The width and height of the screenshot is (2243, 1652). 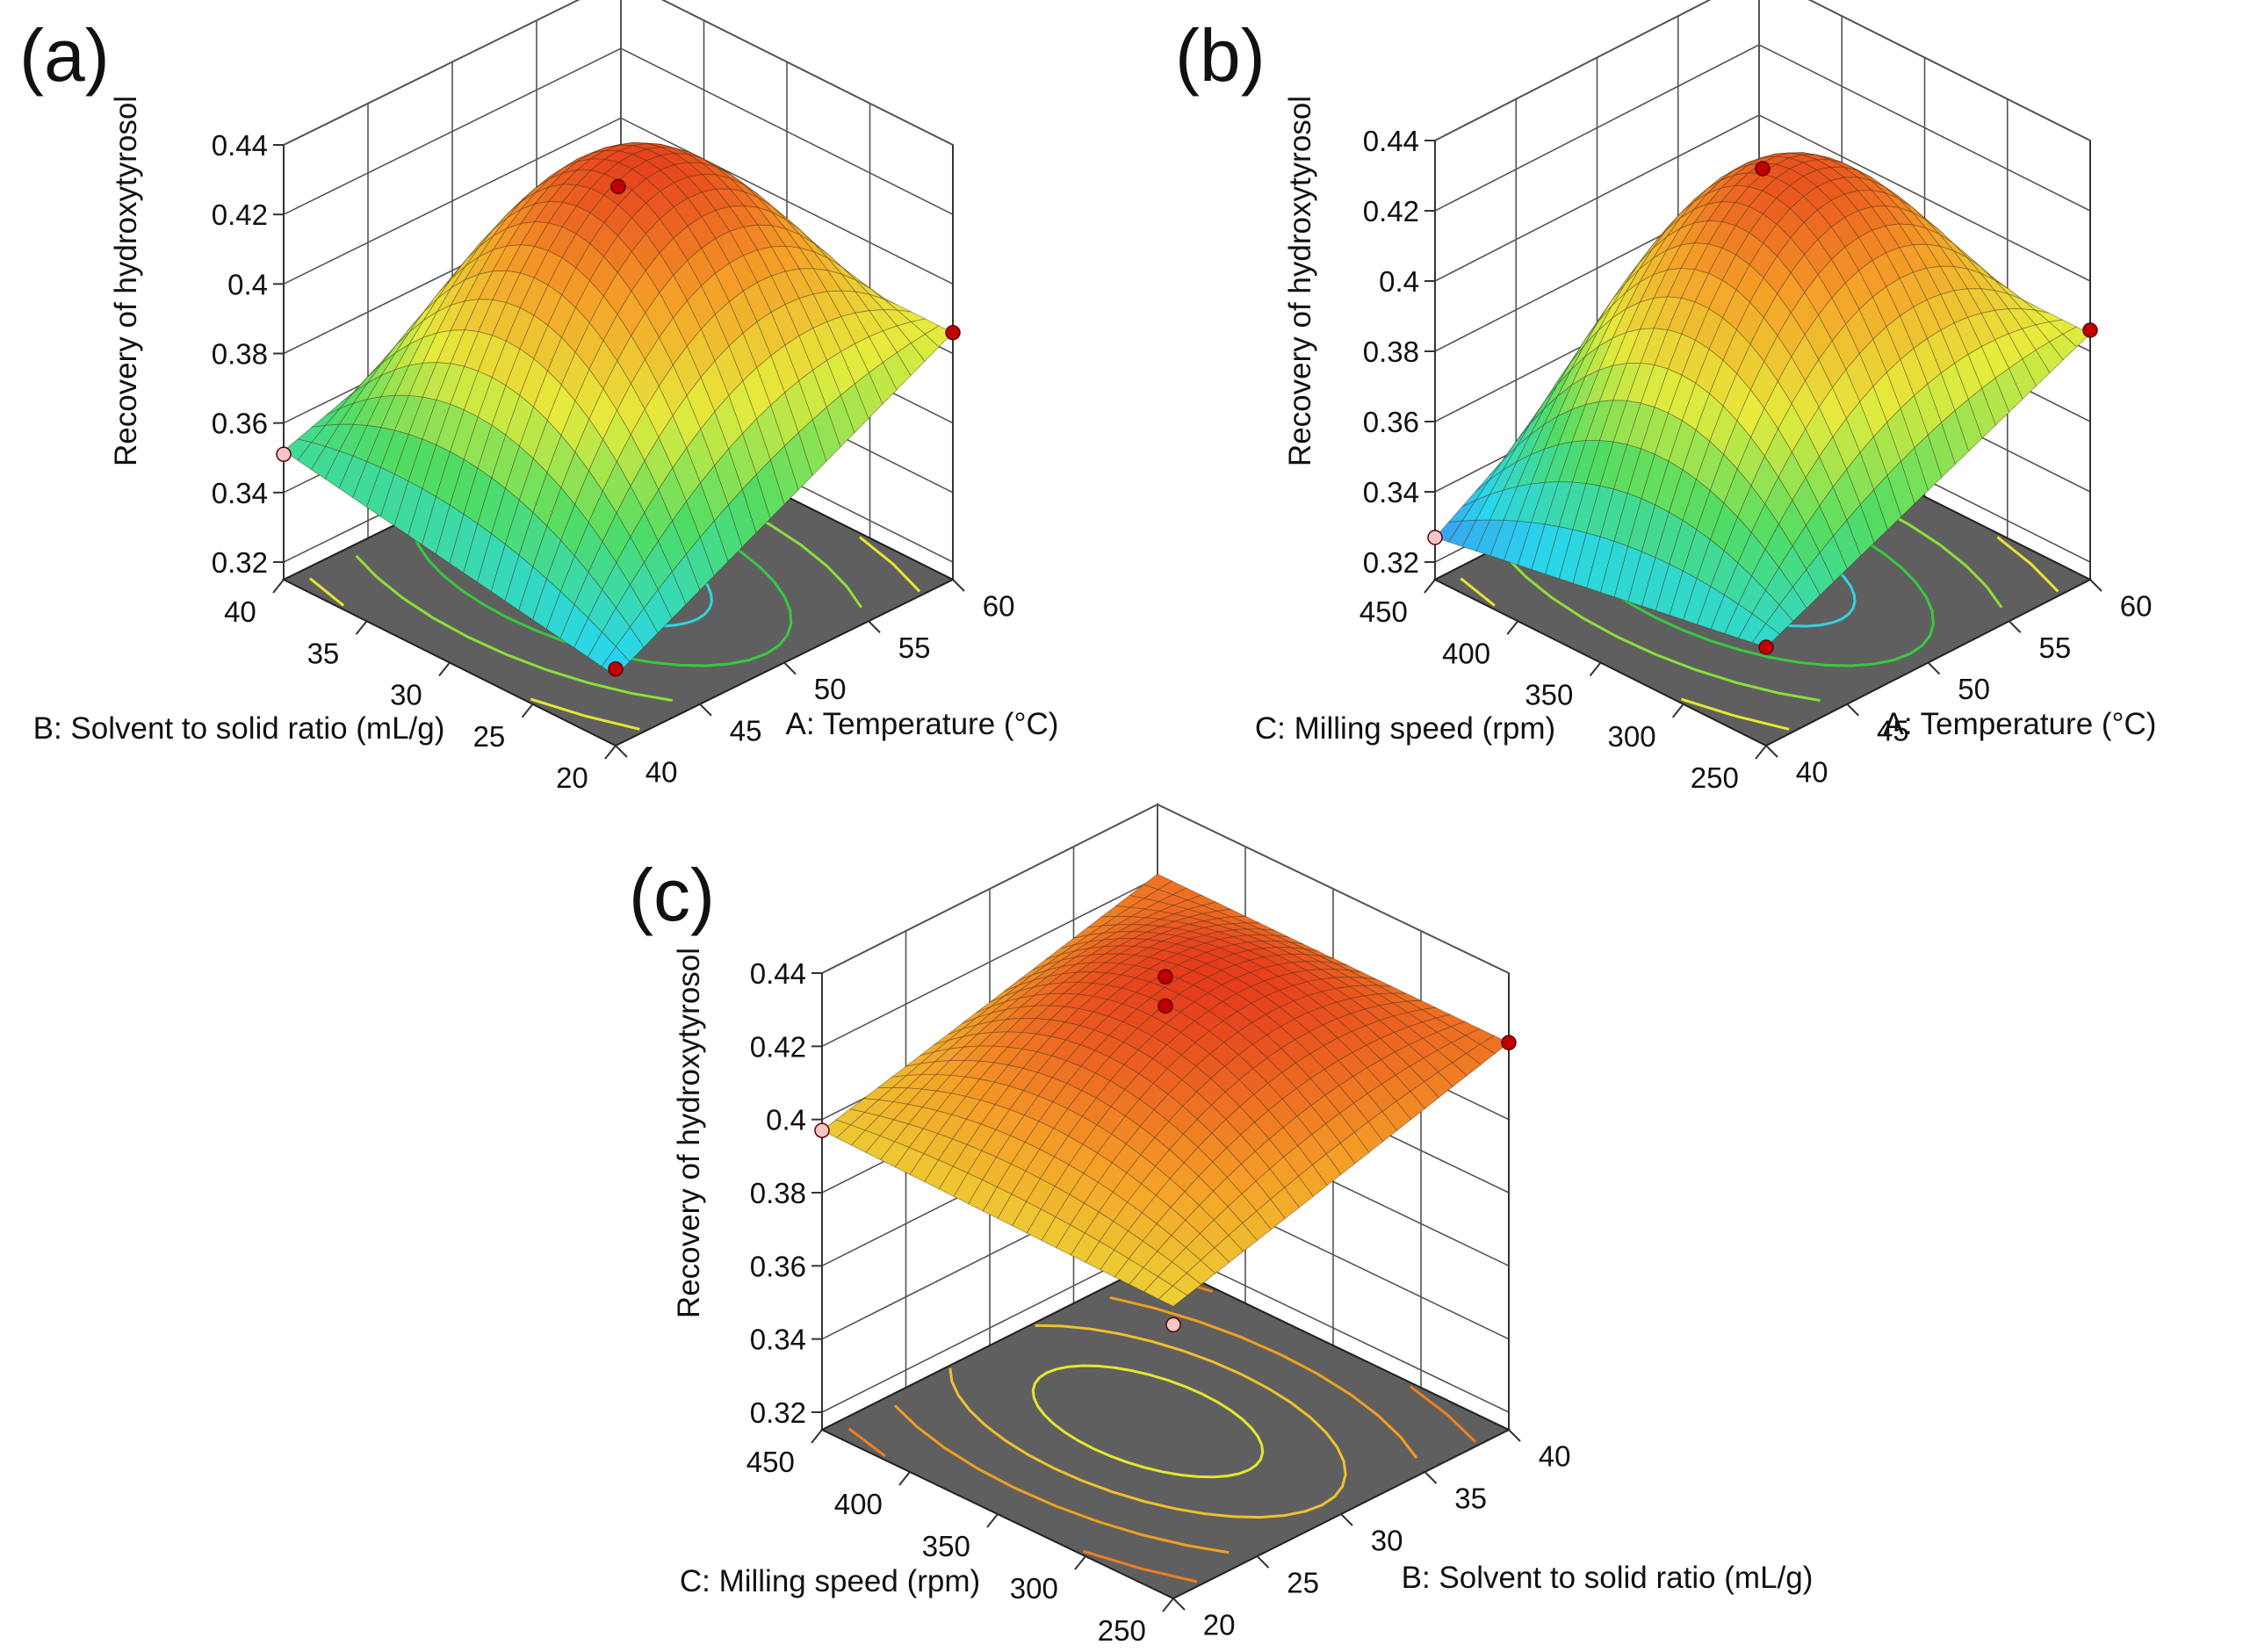 What do you see at coordinates (1391, 351) in the screenshot?
I see `z-tick-label: 0.38` at bounding box center [1391, 351].